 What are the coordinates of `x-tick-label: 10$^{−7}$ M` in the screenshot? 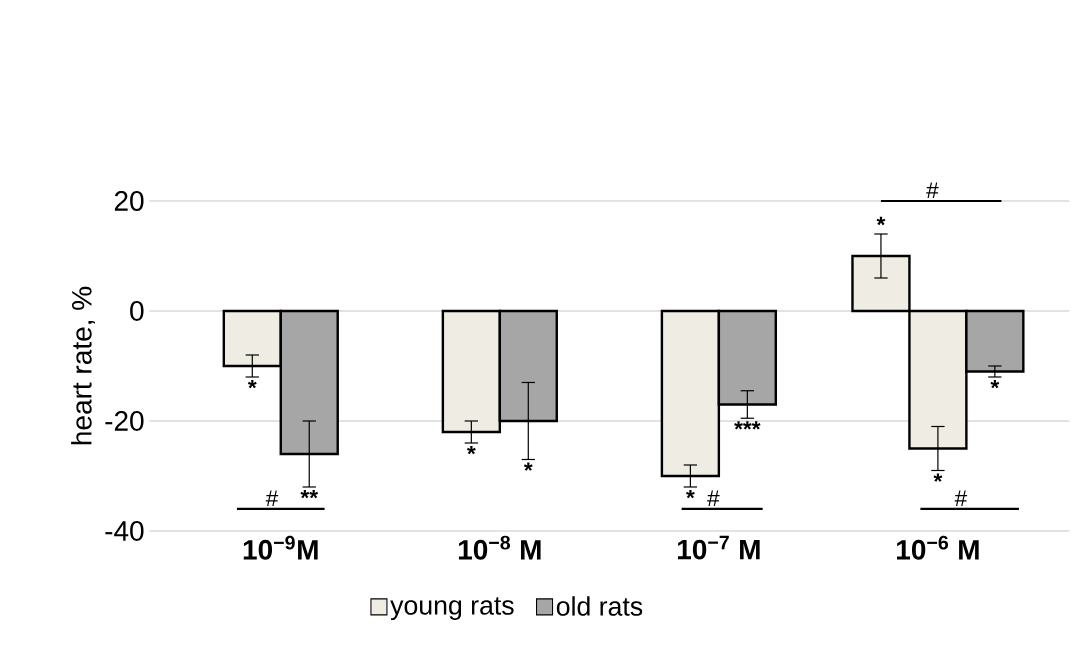 It's located at (718, 547).